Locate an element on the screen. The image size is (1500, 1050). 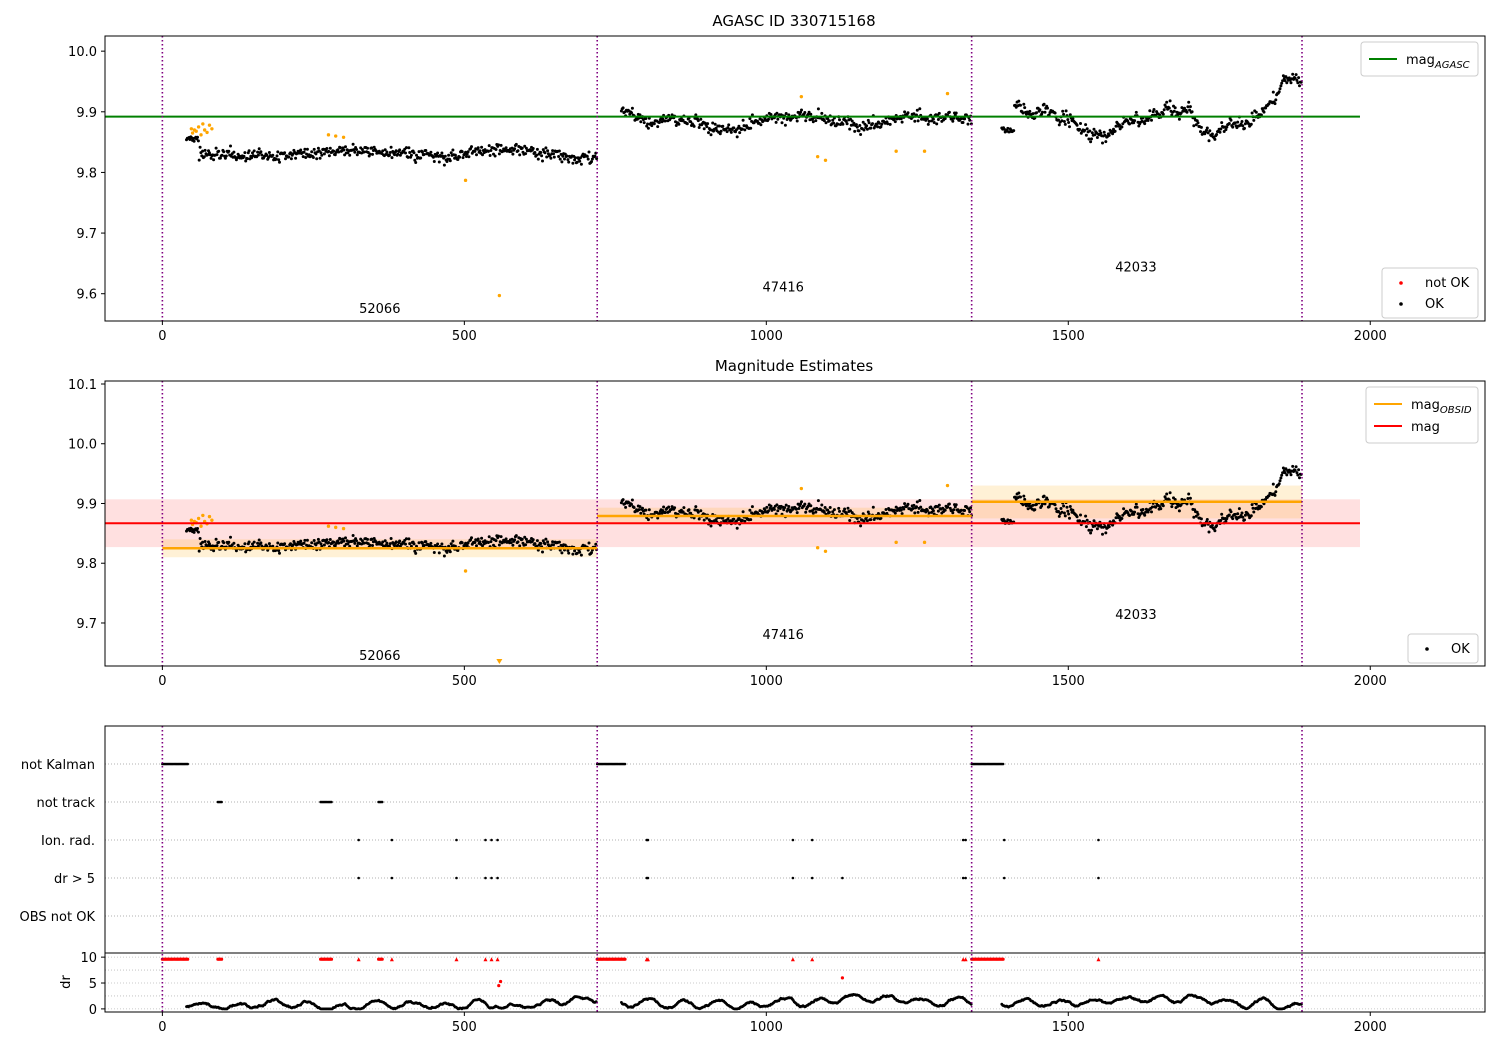
x-tick-label: 500 is located at coordinates (464, 1027).